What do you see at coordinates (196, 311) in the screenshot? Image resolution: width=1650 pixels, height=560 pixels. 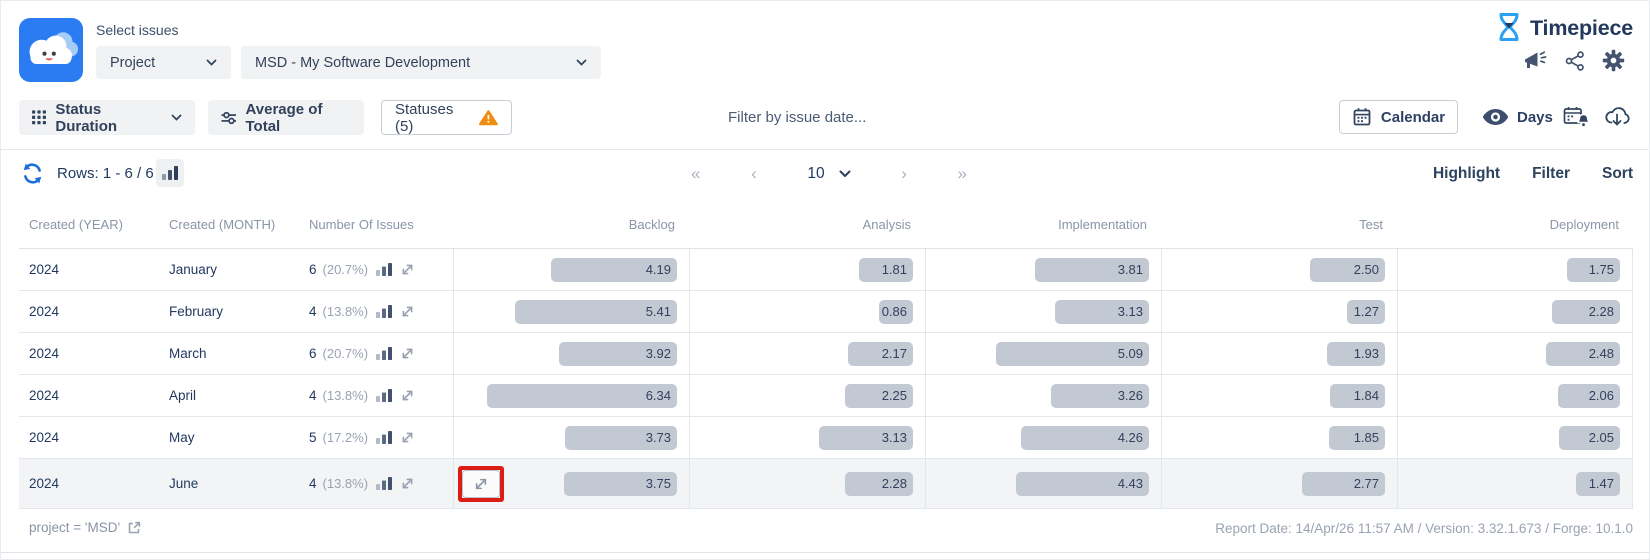 I see `month-cell: February` at bounding box center [196, 311].